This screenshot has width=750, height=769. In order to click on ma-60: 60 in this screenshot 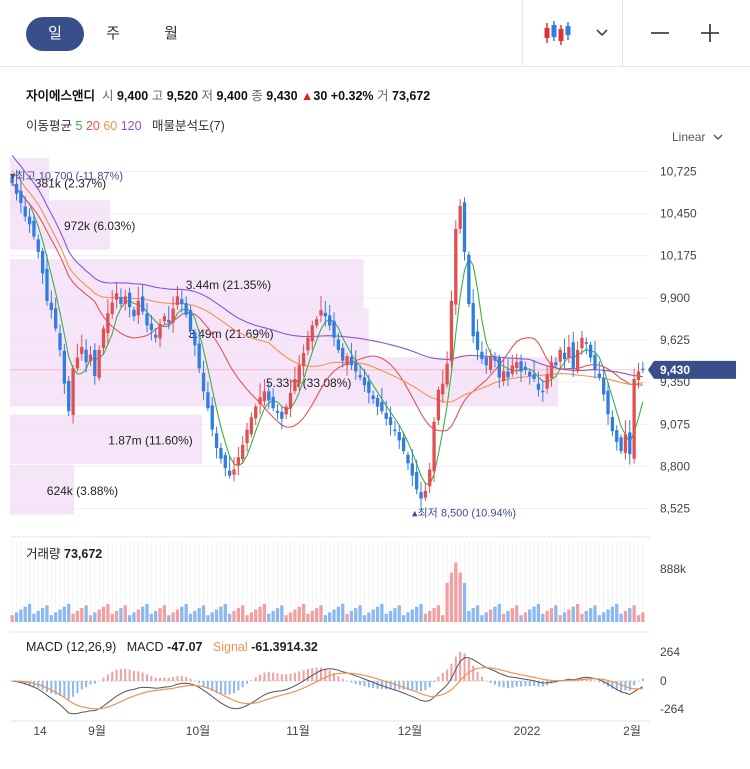, I will do `click(110, 126)`.